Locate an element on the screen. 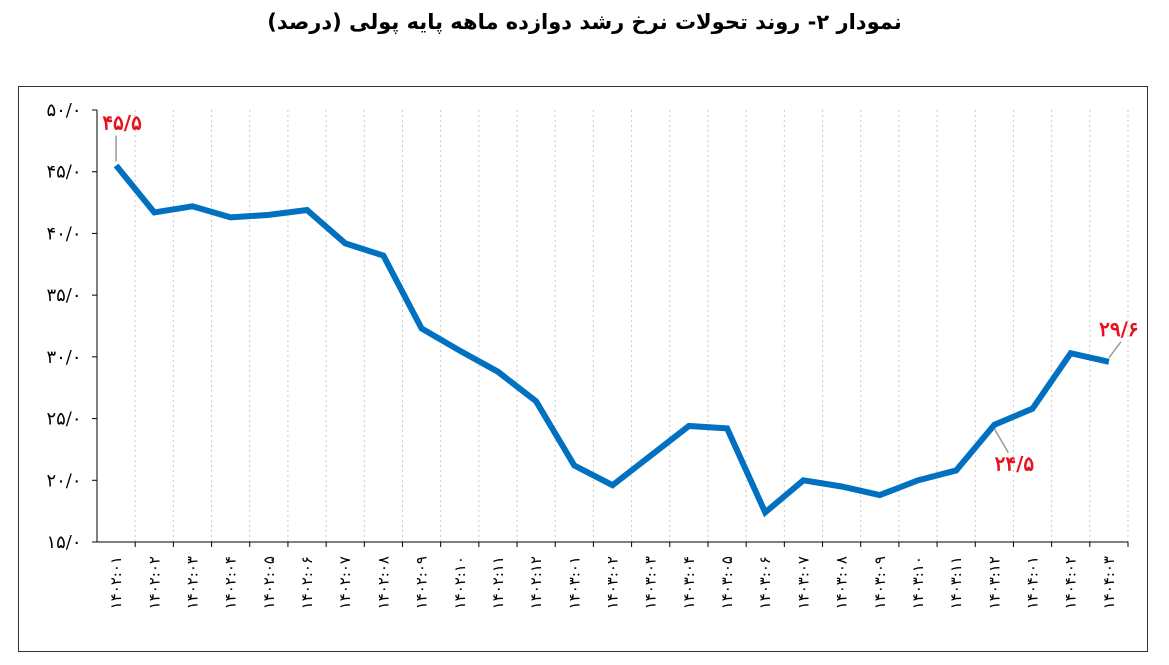 This screenshot has height=665, width=1169. data-label: ۴۵/۵ is located at coordinates (122, 123).